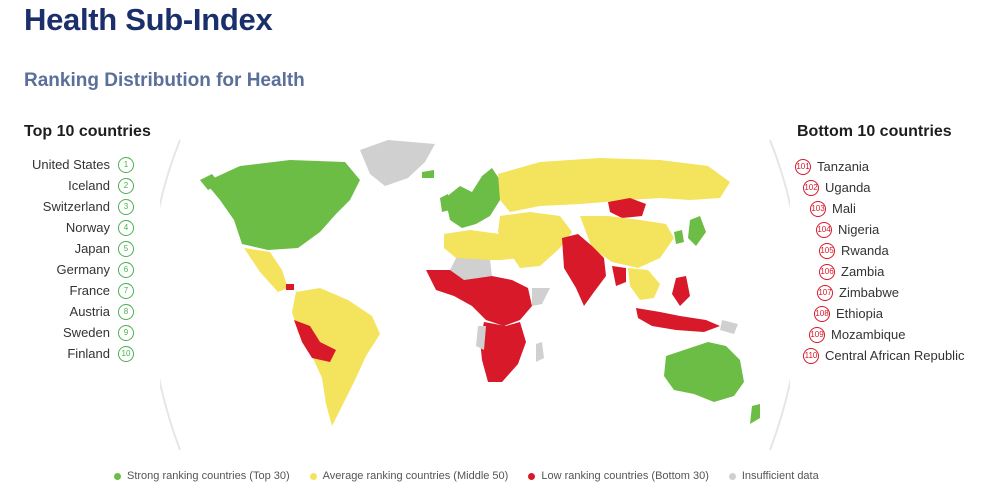 The width and height of the screenshot is (1000, 499). What do you see at coordinates (483, 245) in the screenshot?
I see `region-north-africa` at bounding box center [483, 245].